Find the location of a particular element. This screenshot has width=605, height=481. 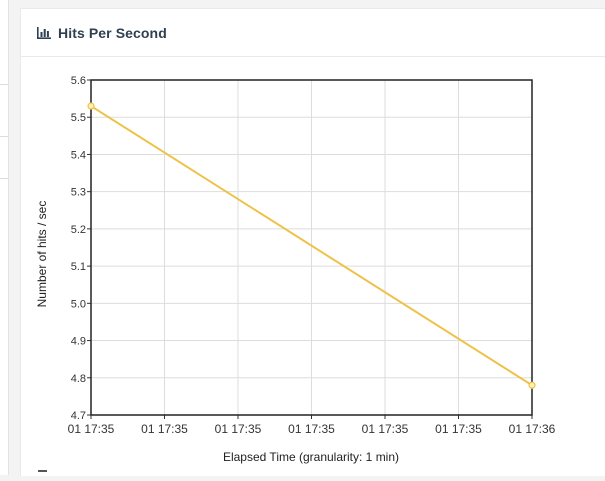

panel-title: Hits Per Second is located at coordinates (112, 32).